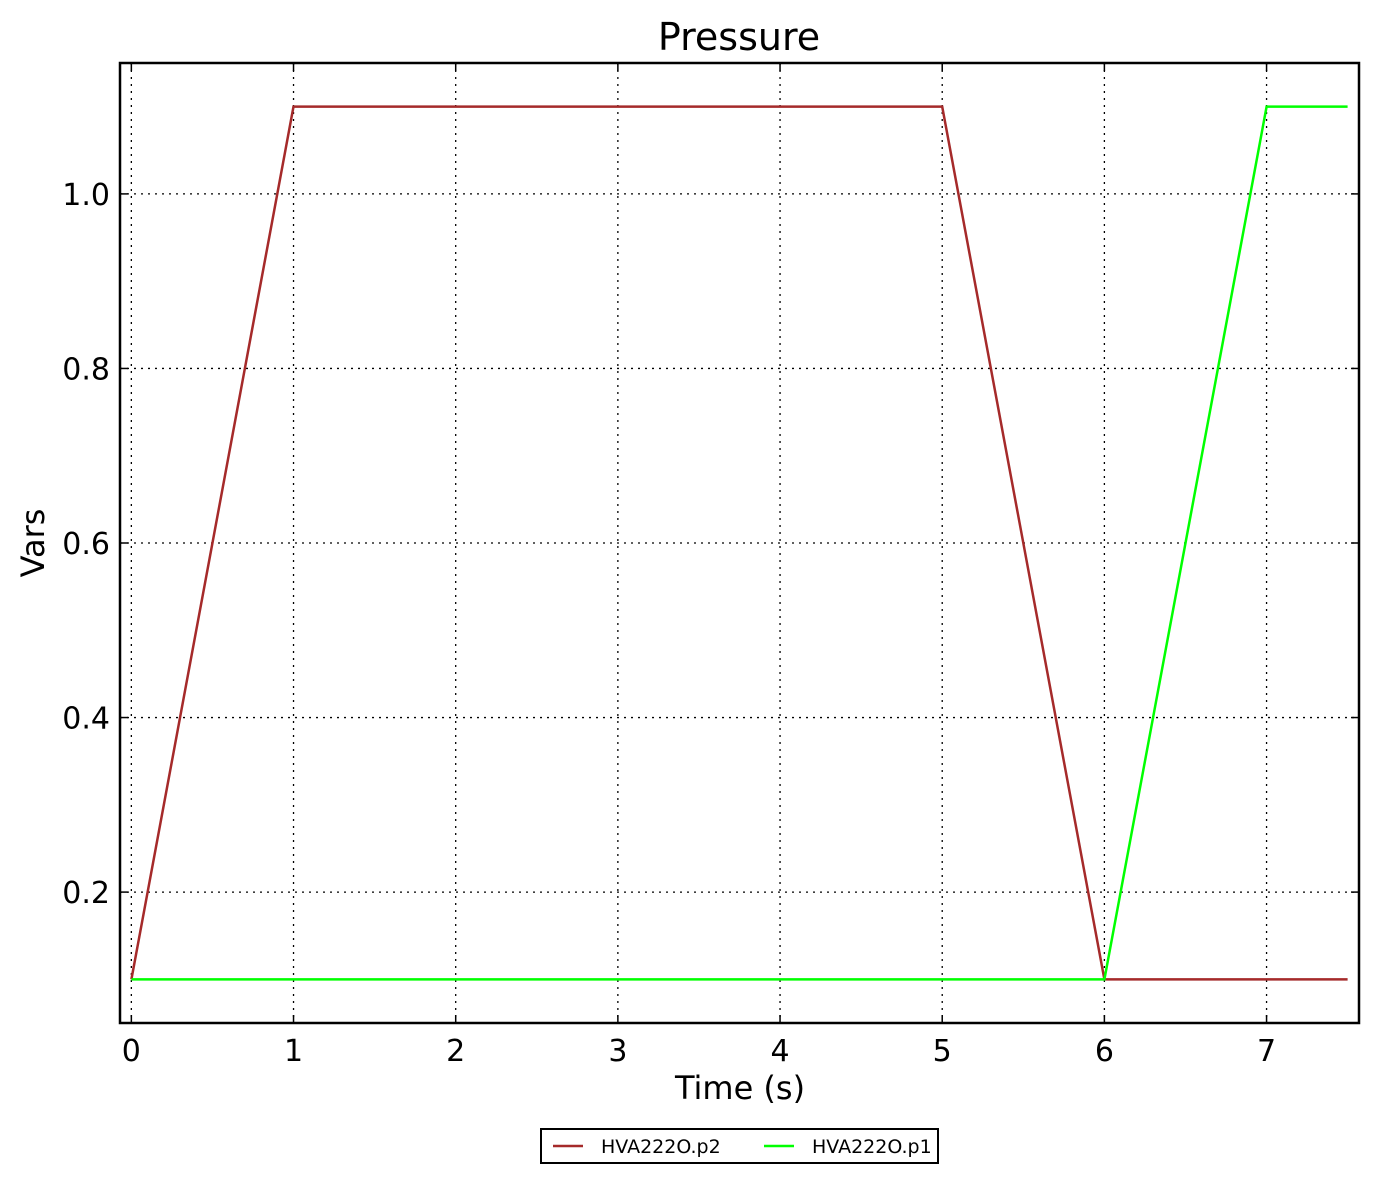  Describe the element at coordinates (86, 893) in the screenshot. I see `y-tick-label: 0.2` at that location.